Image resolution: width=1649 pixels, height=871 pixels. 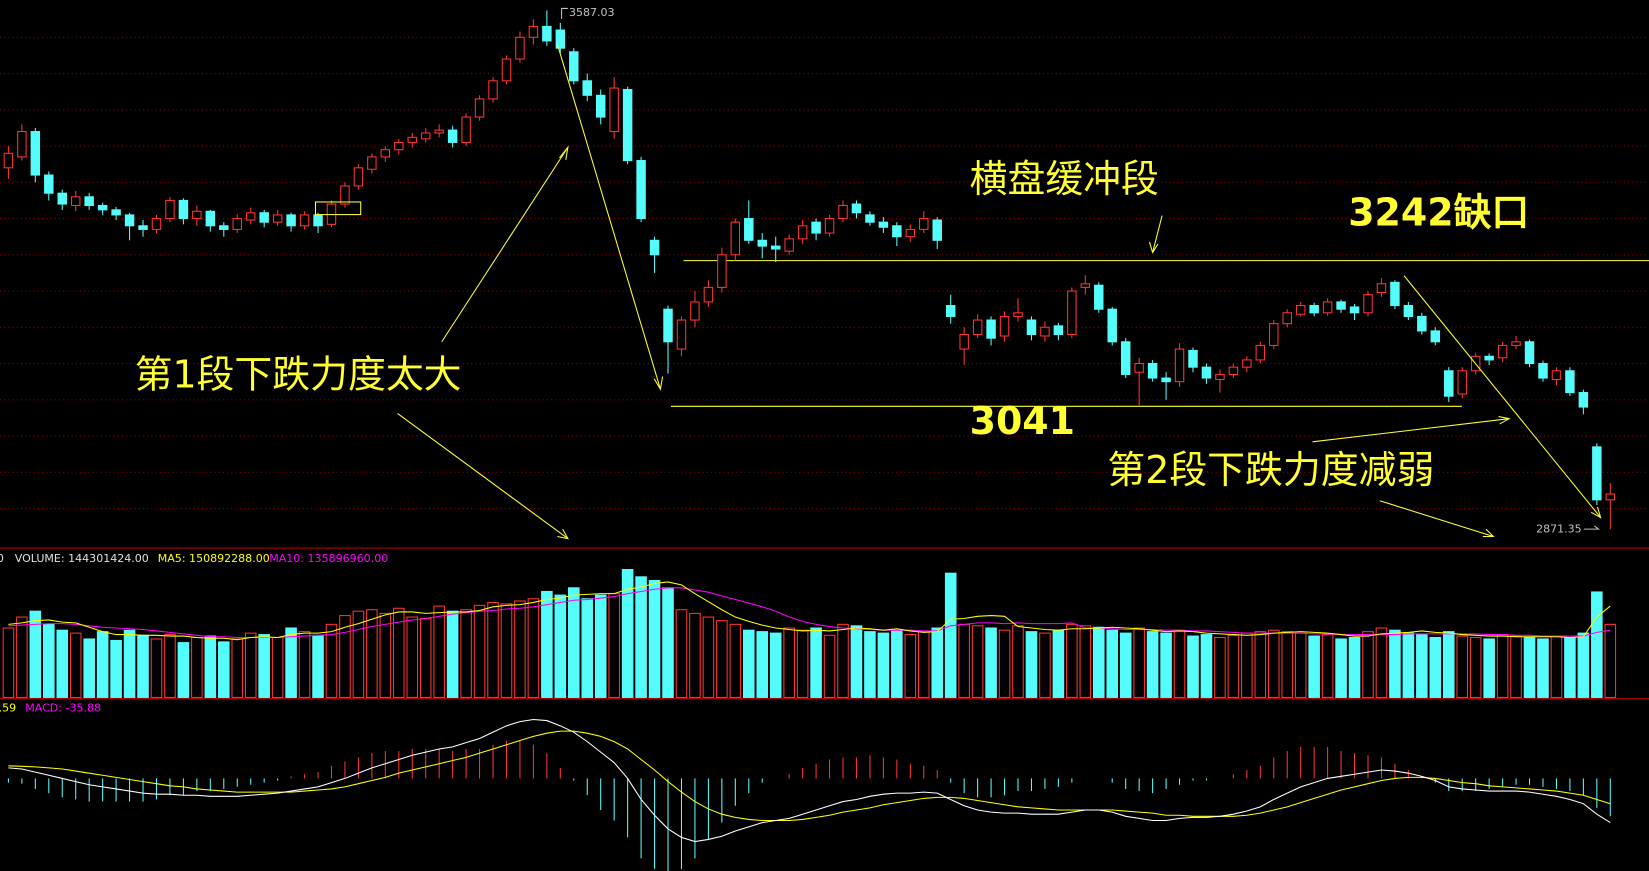 I want to click on arrow, so click(x=1157, y=234).